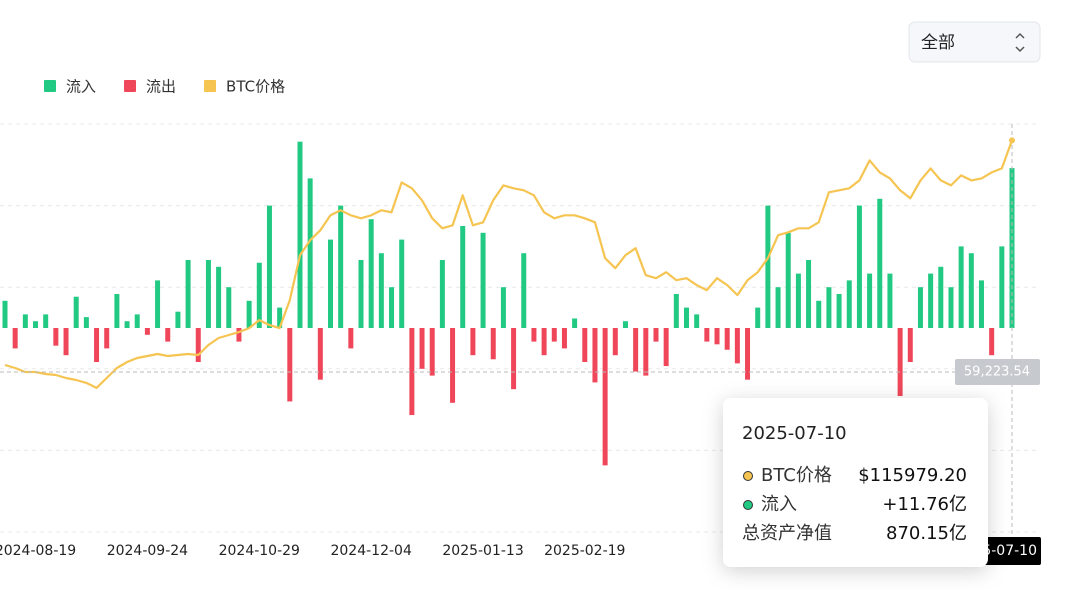  What do you see at coordinates (255, 87) in the screenshot?
I see `legend-label: BTC价格` at bounding box center [255, 87].